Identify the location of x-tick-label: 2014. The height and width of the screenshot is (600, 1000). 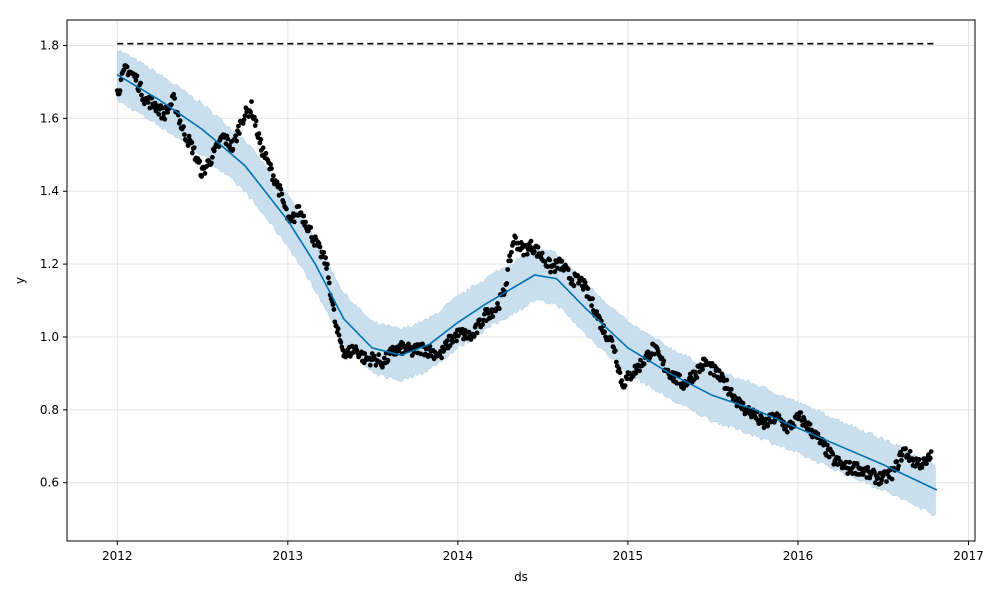
(458, 556).